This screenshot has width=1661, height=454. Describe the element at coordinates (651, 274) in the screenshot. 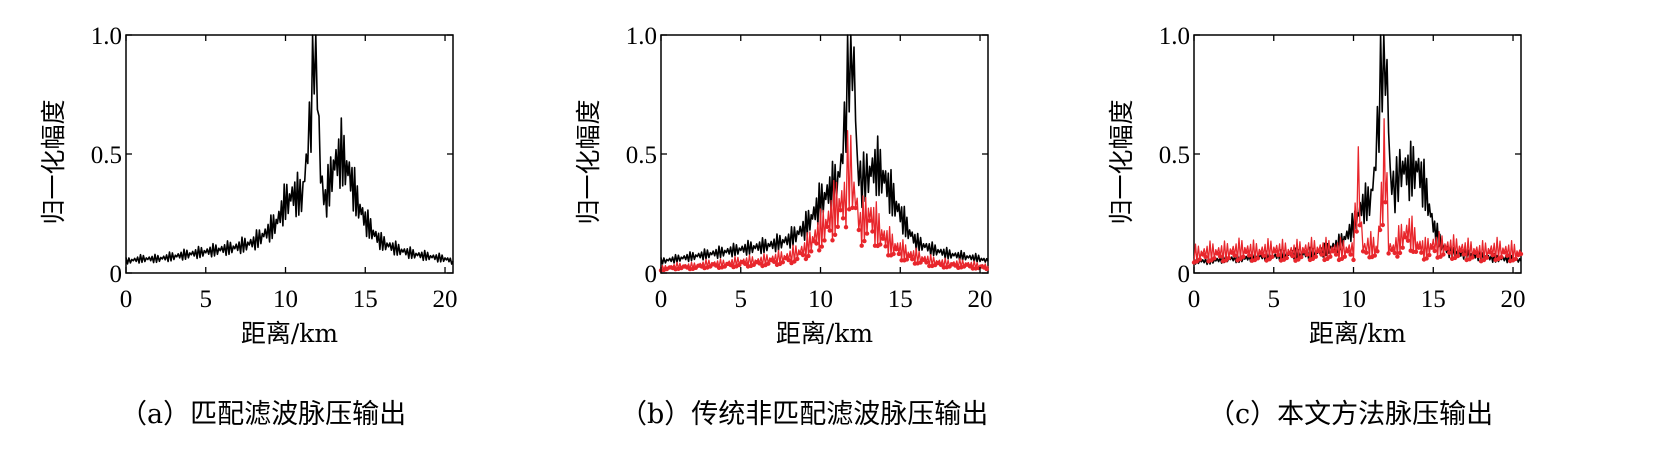

I see `y-tick-label: 0` at that location.